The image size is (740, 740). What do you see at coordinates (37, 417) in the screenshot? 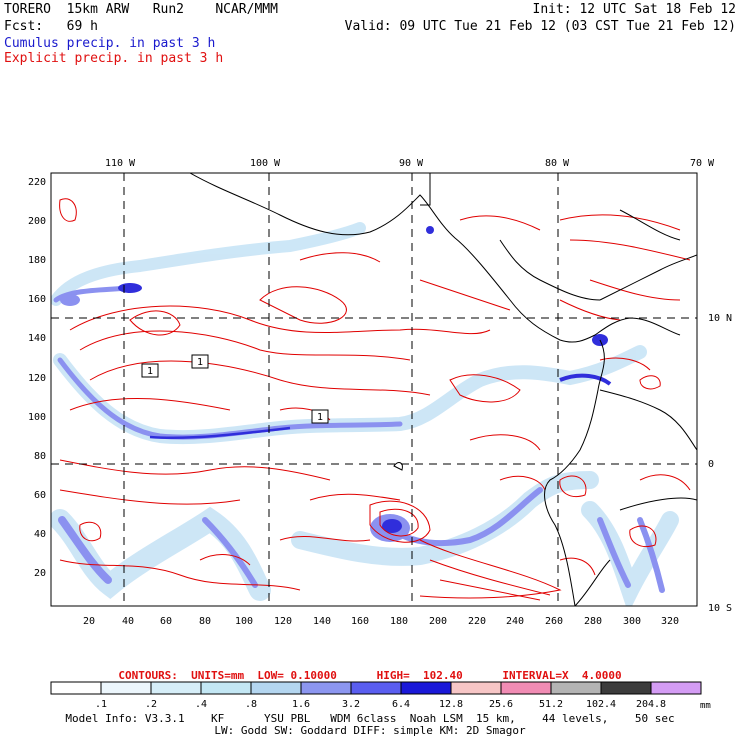
I see `y-tick-label: 100` at bounding box center [37, 417].